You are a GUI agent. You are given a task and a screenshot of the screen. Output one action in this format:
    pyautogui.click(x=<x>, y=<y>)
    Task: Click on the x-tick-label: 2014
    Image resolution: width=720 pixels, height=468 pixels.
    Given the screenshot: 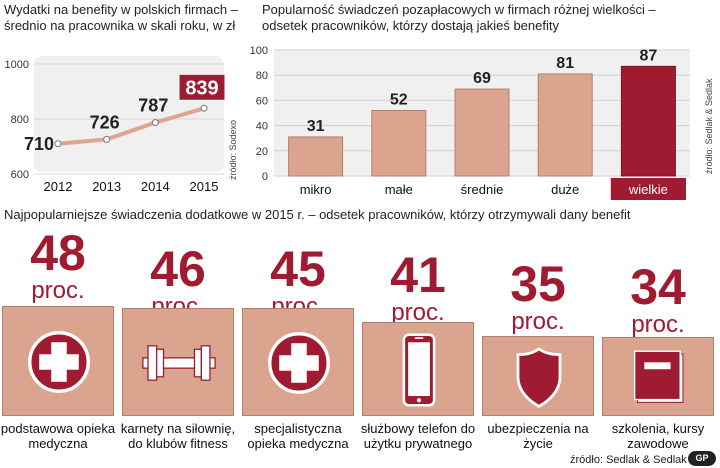 What is the action you would take?
    pyautogui.click(x=155, y=186)
    